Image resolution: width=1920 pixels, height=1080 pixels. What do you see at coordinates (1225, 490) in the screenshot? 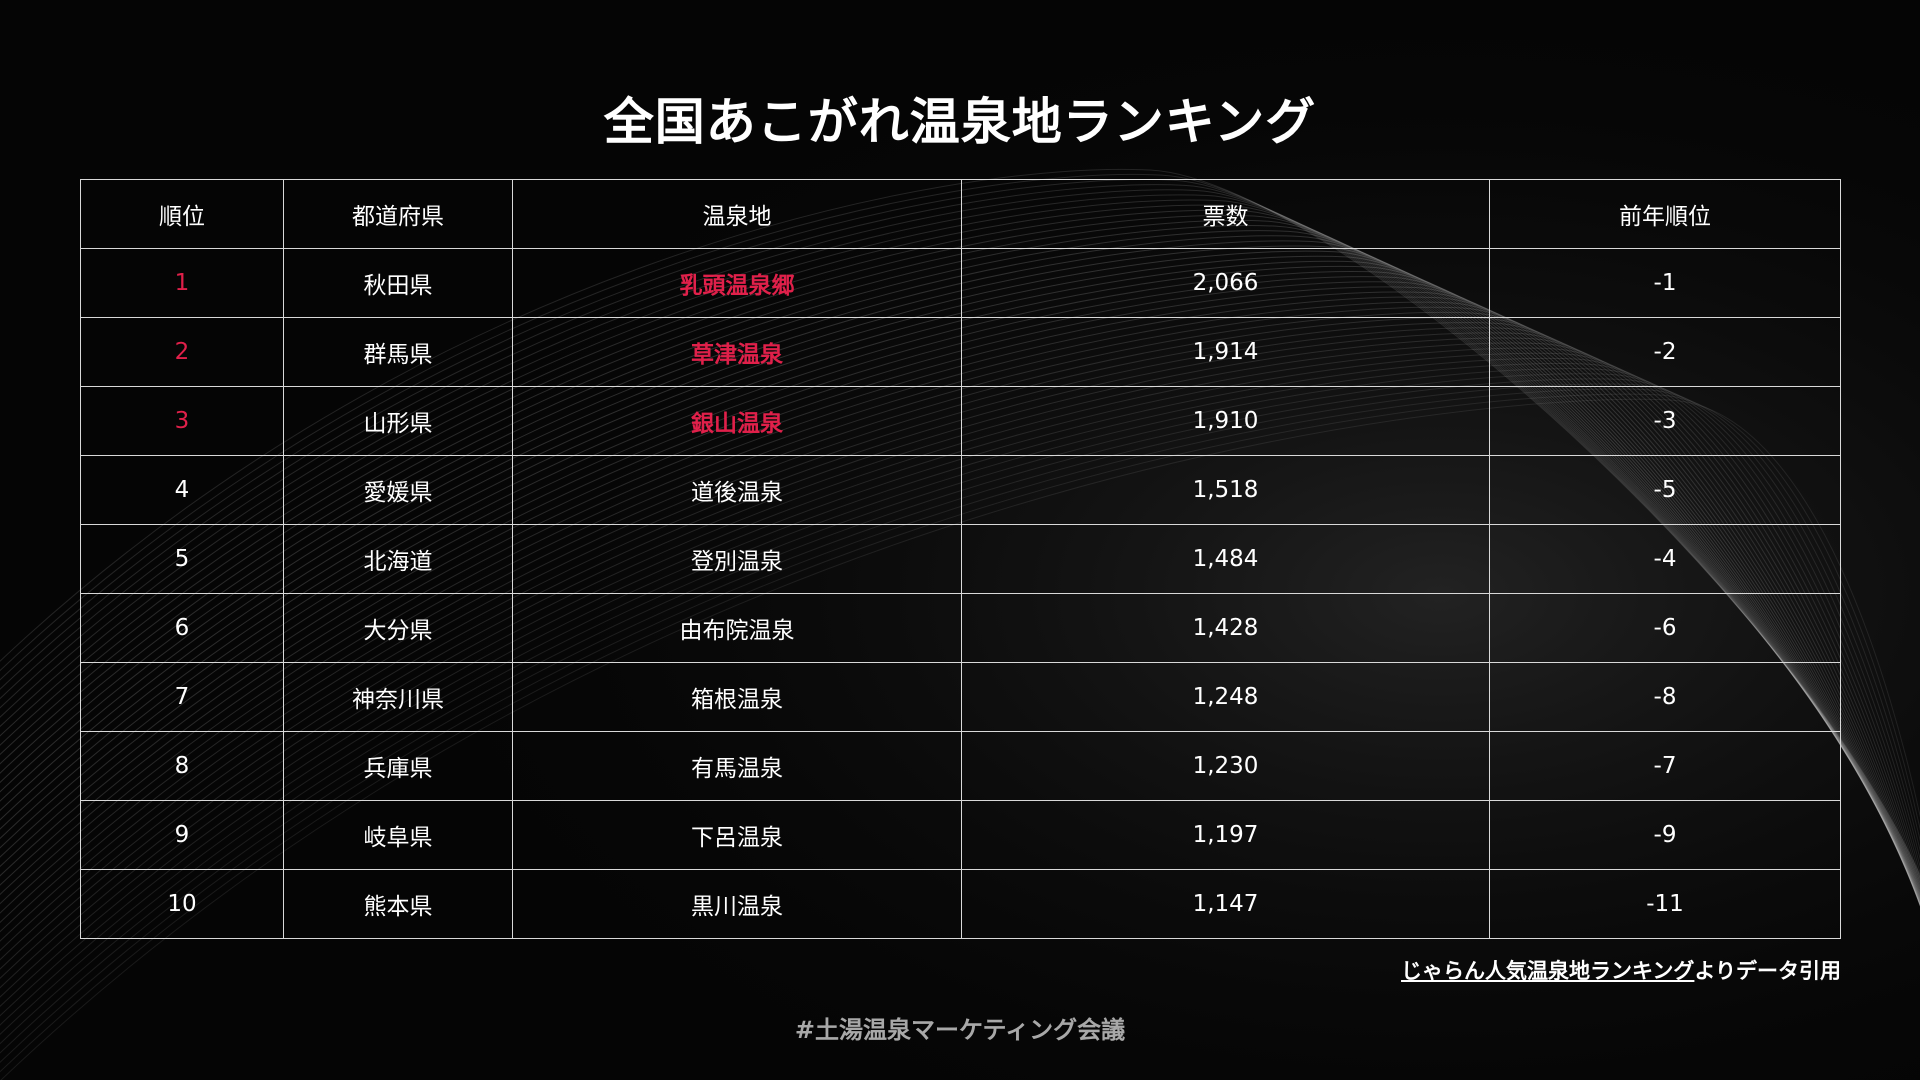
I see `votes-cell: 1,518` at bounding box center [1225, 490].